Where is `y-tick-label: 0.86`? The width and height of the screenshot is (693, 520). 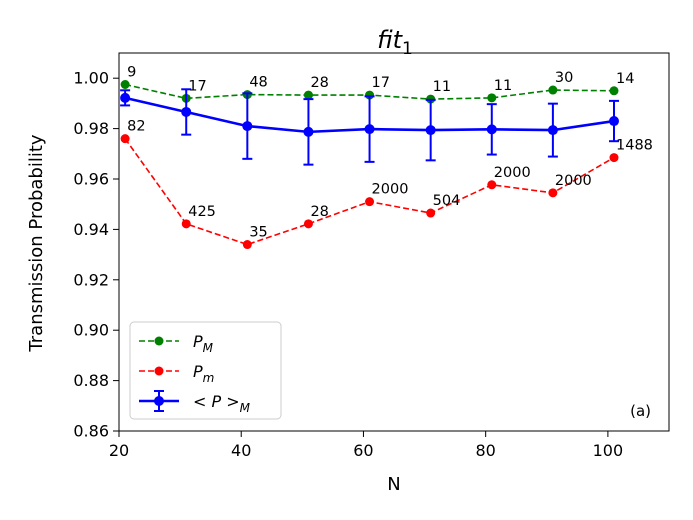
y-tick-label: 0.86 is located at coordinates (91, 431).